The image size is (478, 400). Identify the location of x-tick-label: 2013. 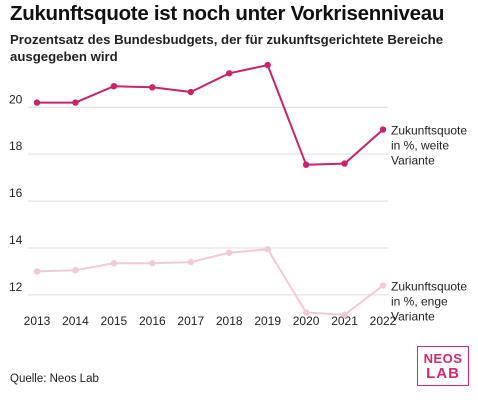
(37, 321).